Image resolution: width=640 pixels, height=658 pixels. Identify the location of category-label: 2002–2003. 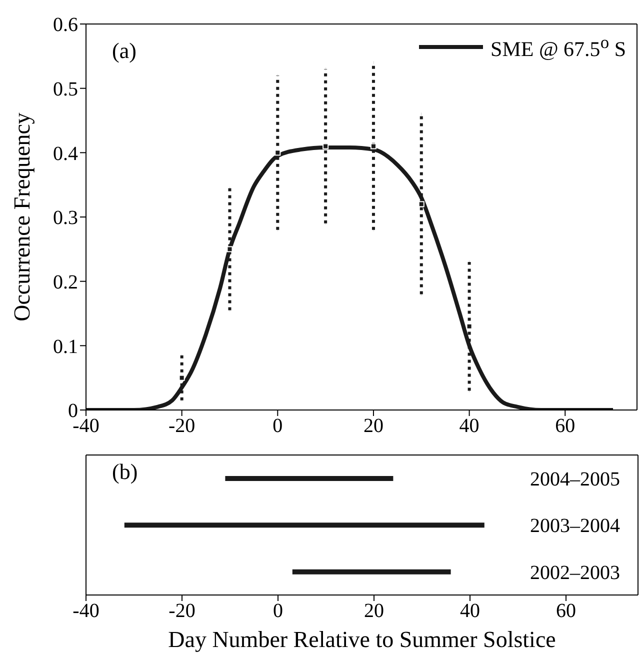
(575, 573).